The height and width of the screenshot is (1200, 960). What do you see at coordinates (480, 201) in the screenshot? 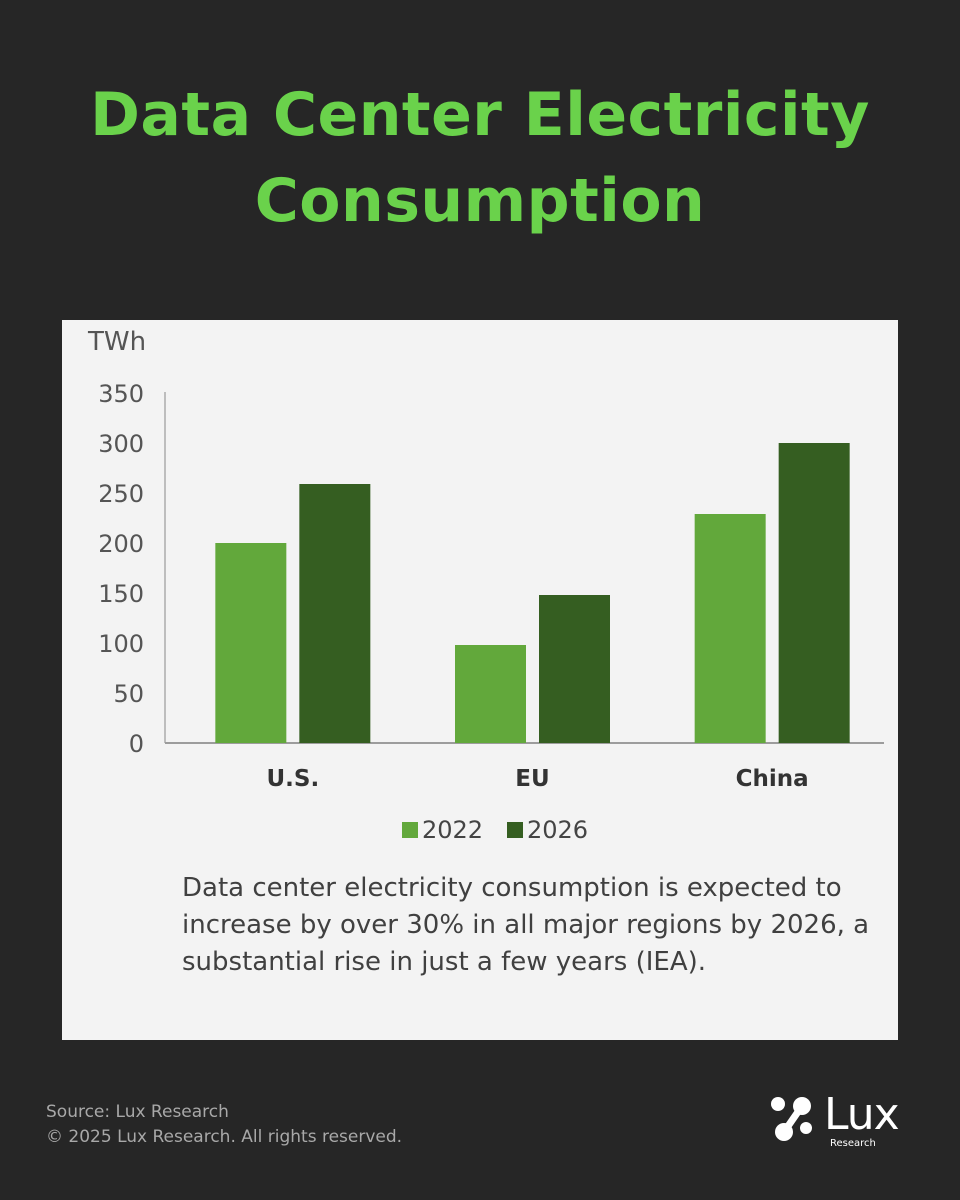
I see `page-title-line-2: Consumption` at bounding box center [480, 201].